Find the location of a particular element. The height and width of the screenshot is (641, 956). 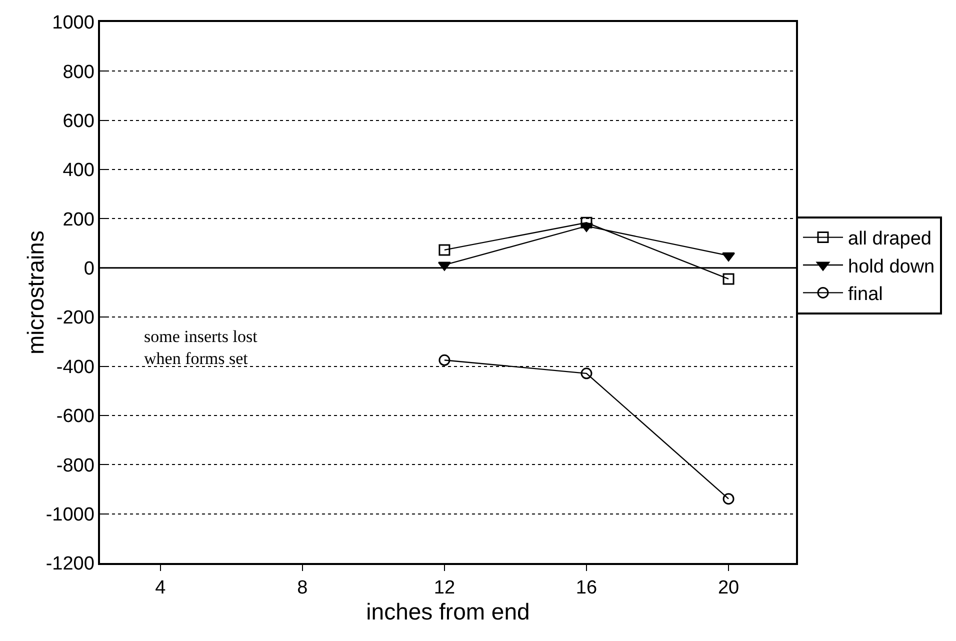

x-tick-label: 16 is located at coordinates (587, 588).